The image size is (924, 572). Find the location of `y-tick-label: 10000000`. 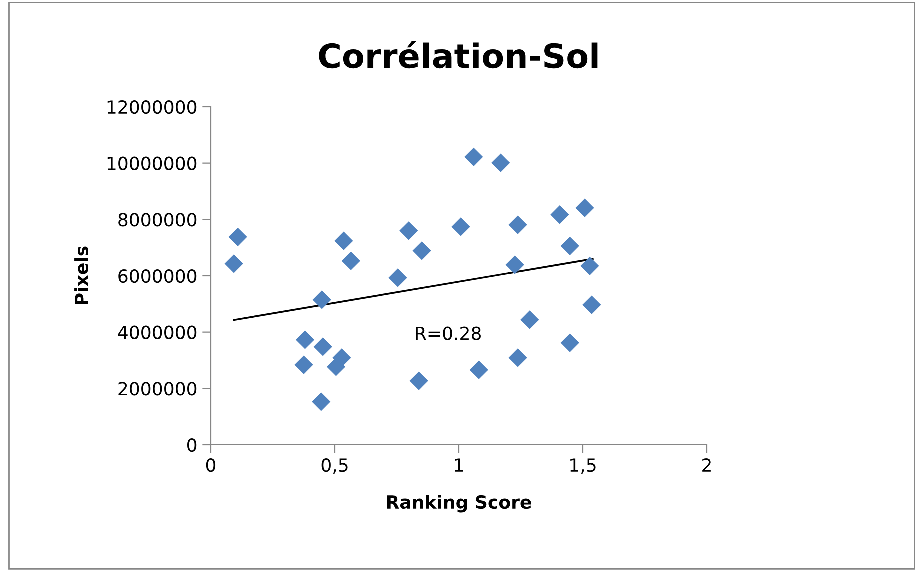

y-tick-label: 10000000 is located at coordinates (152, 163).